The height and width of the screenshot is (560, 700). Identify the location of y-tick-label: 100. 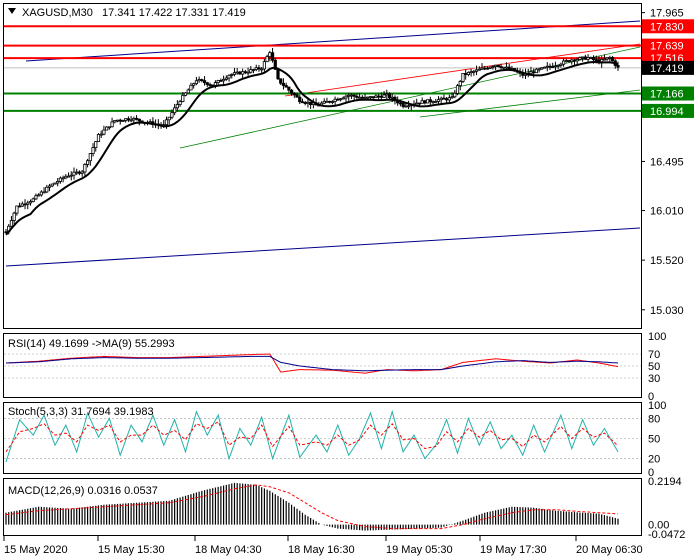
(657, 406).